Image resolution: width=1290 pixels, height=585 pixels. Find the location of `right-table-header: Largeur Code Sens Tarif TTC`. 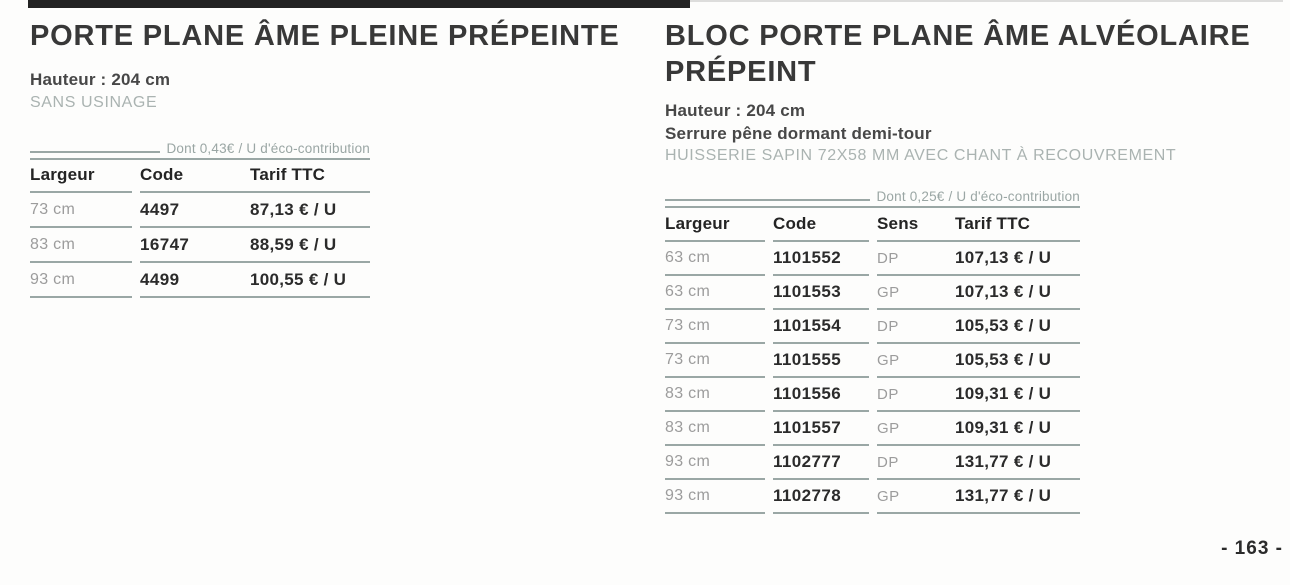

right-table-header: Largeur Code Sens Tarif TTC is located at coordinates (872, 225).